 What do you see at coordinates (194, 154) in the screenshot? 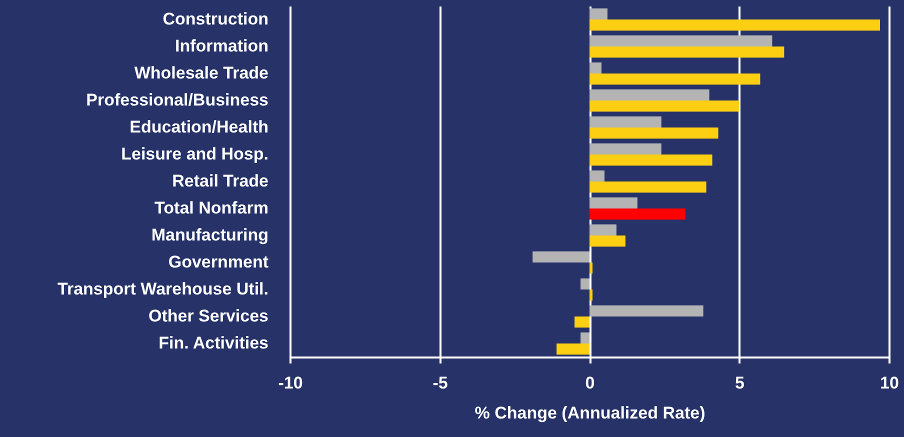
I see `y-tick-label: Leisure and Hosp.` at bounding box center [194, 154].